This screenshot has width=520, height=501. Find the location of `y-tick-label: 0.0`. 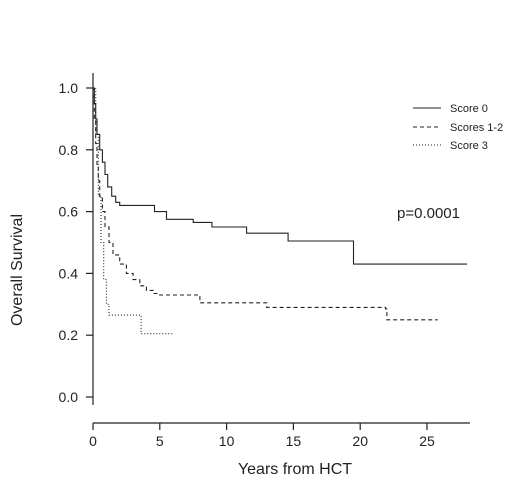

y-tick-label: 0.0 is located at coordinates (69, 397).